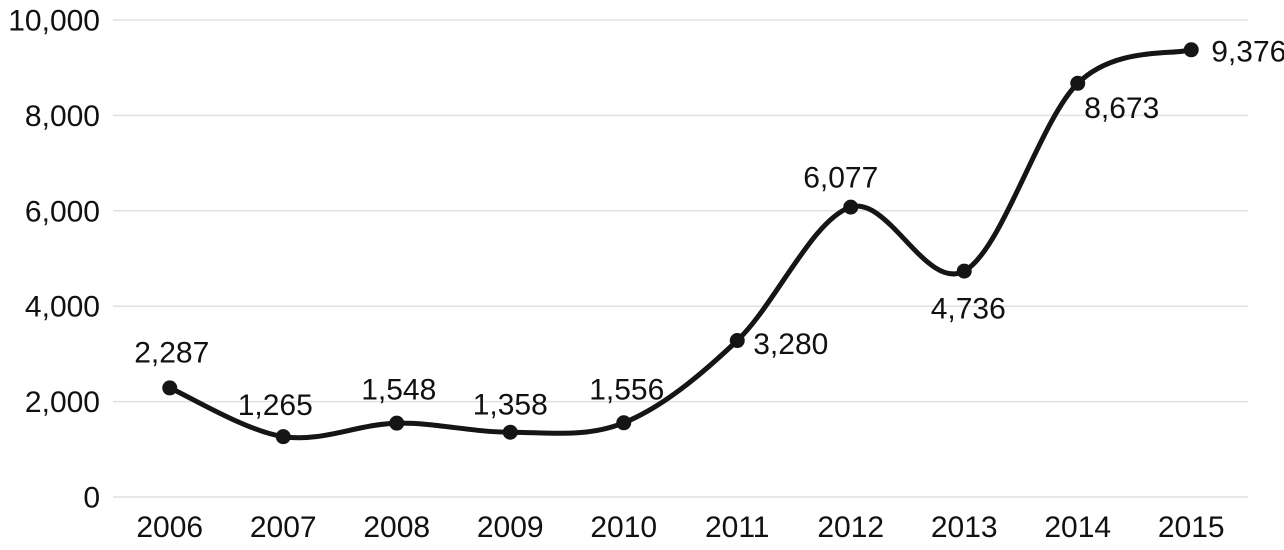 The width and height of the screenshot is (1284, 550). What do you see at coordinates (169, 527) in the screenshot?
I see `x-axis-tick-label-2006: 2006` at bounding box center [169, 527].